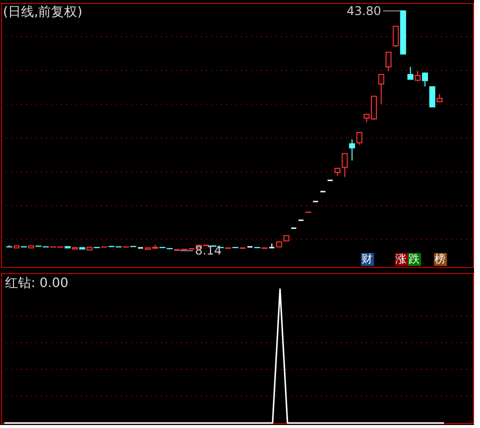  What do you see at coordinates (367, 259) in the screenshot?
I see `text: 财` at bounding box center [367, 259].